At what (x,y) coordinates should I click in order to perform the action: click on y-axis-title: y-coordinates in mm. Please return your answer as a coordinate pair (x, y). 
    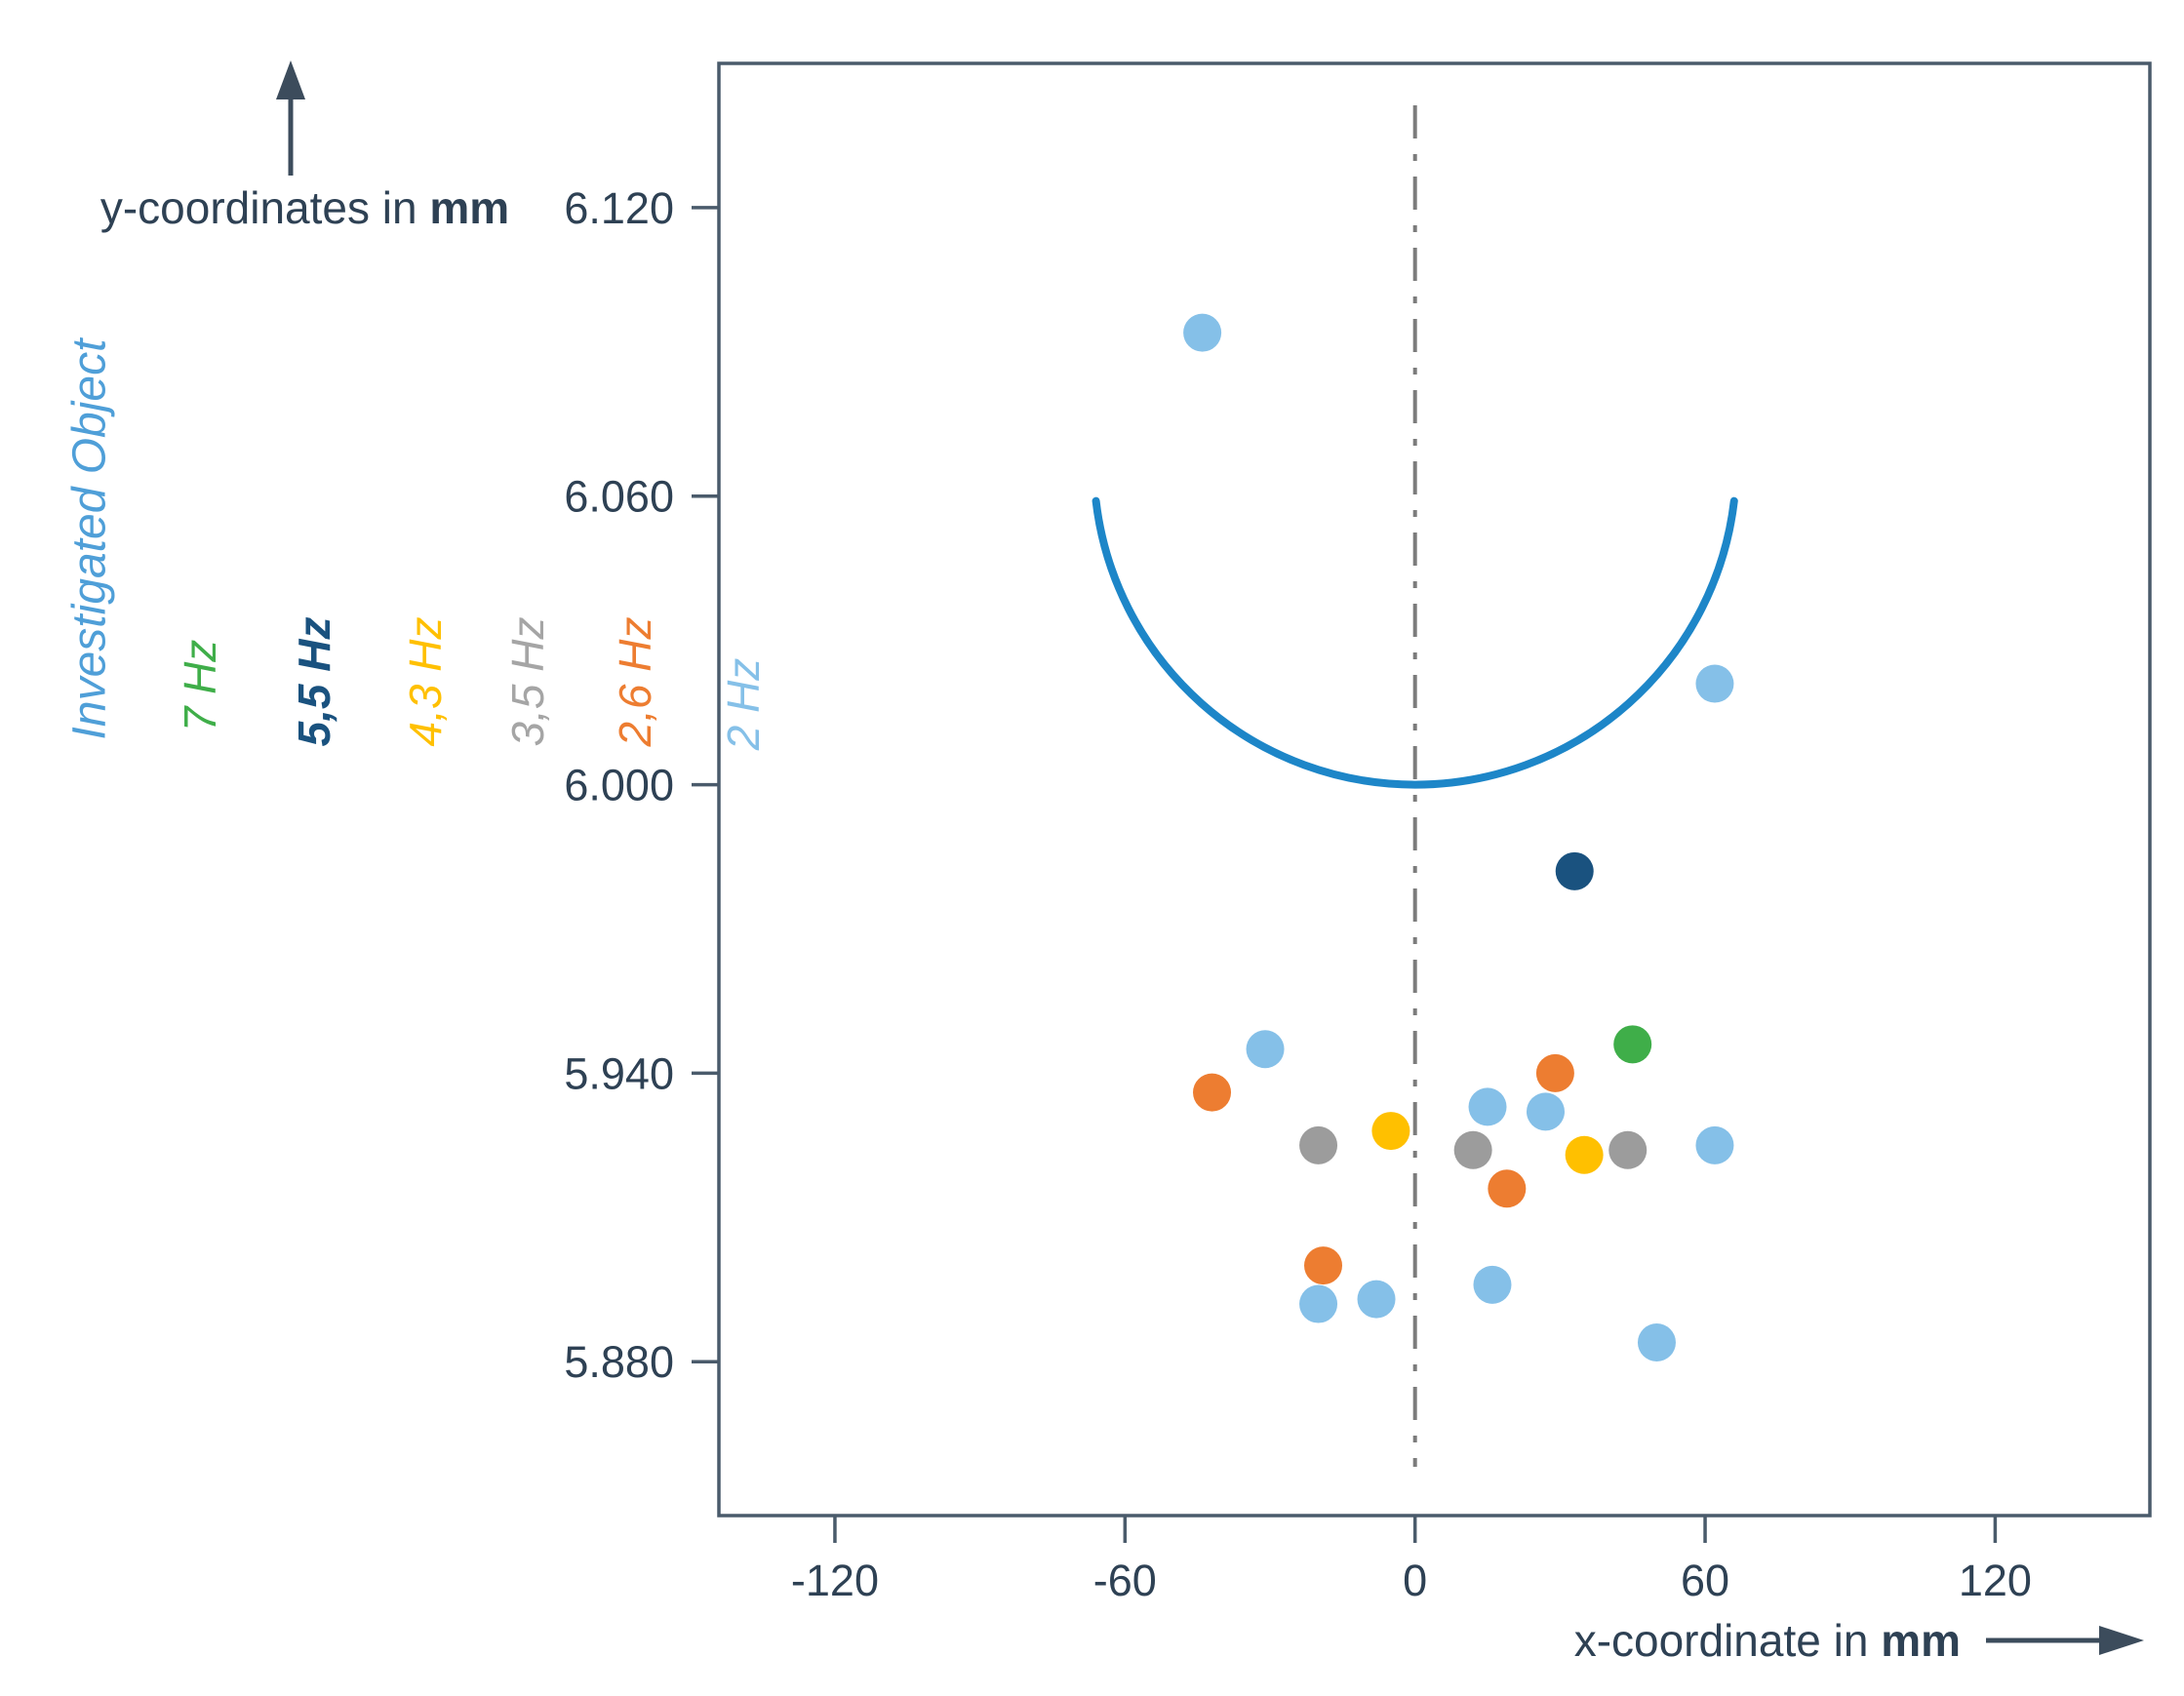
    Looking at the image, I should click on (304, 208).